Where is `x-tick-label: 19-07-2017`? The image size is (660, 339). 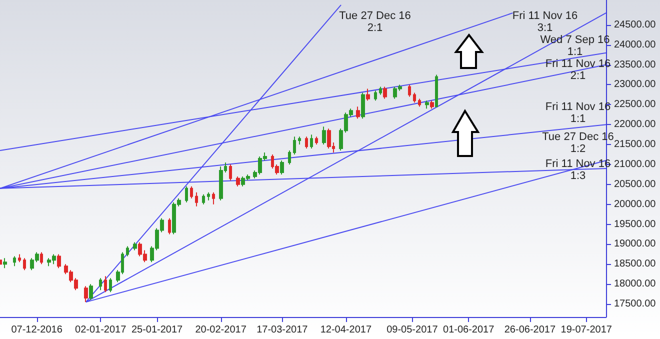
x-tick-label: 19-07-2017 is located at coordinates (586, 330).